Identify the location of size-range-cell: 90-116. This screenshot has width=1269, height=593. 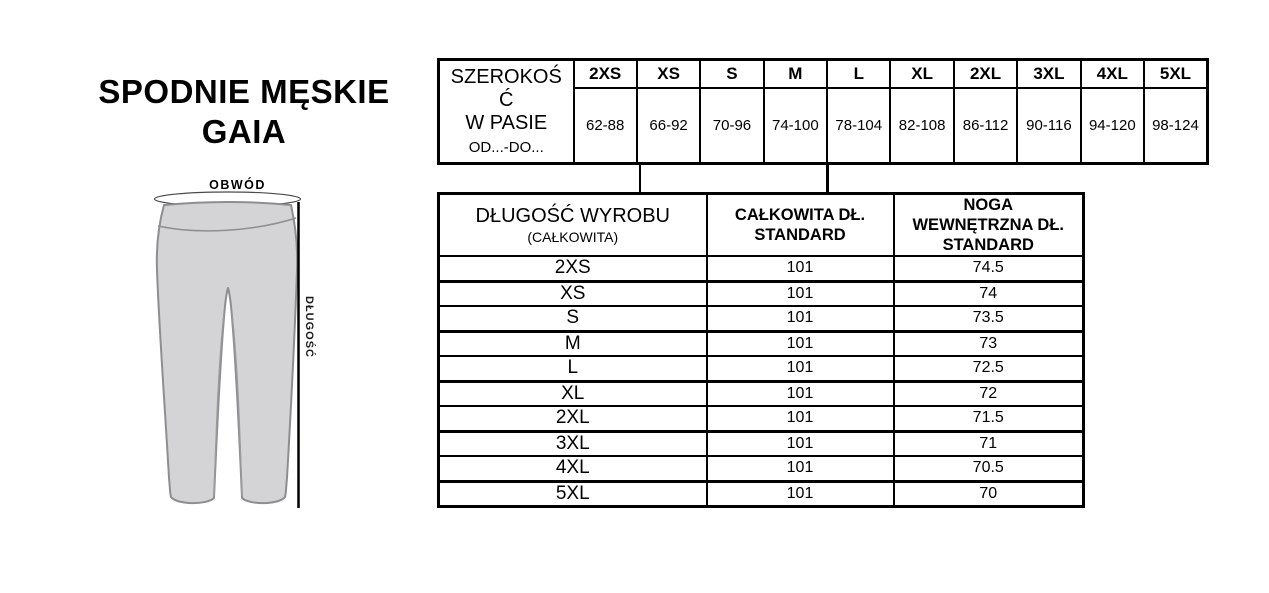
(1049, 125).